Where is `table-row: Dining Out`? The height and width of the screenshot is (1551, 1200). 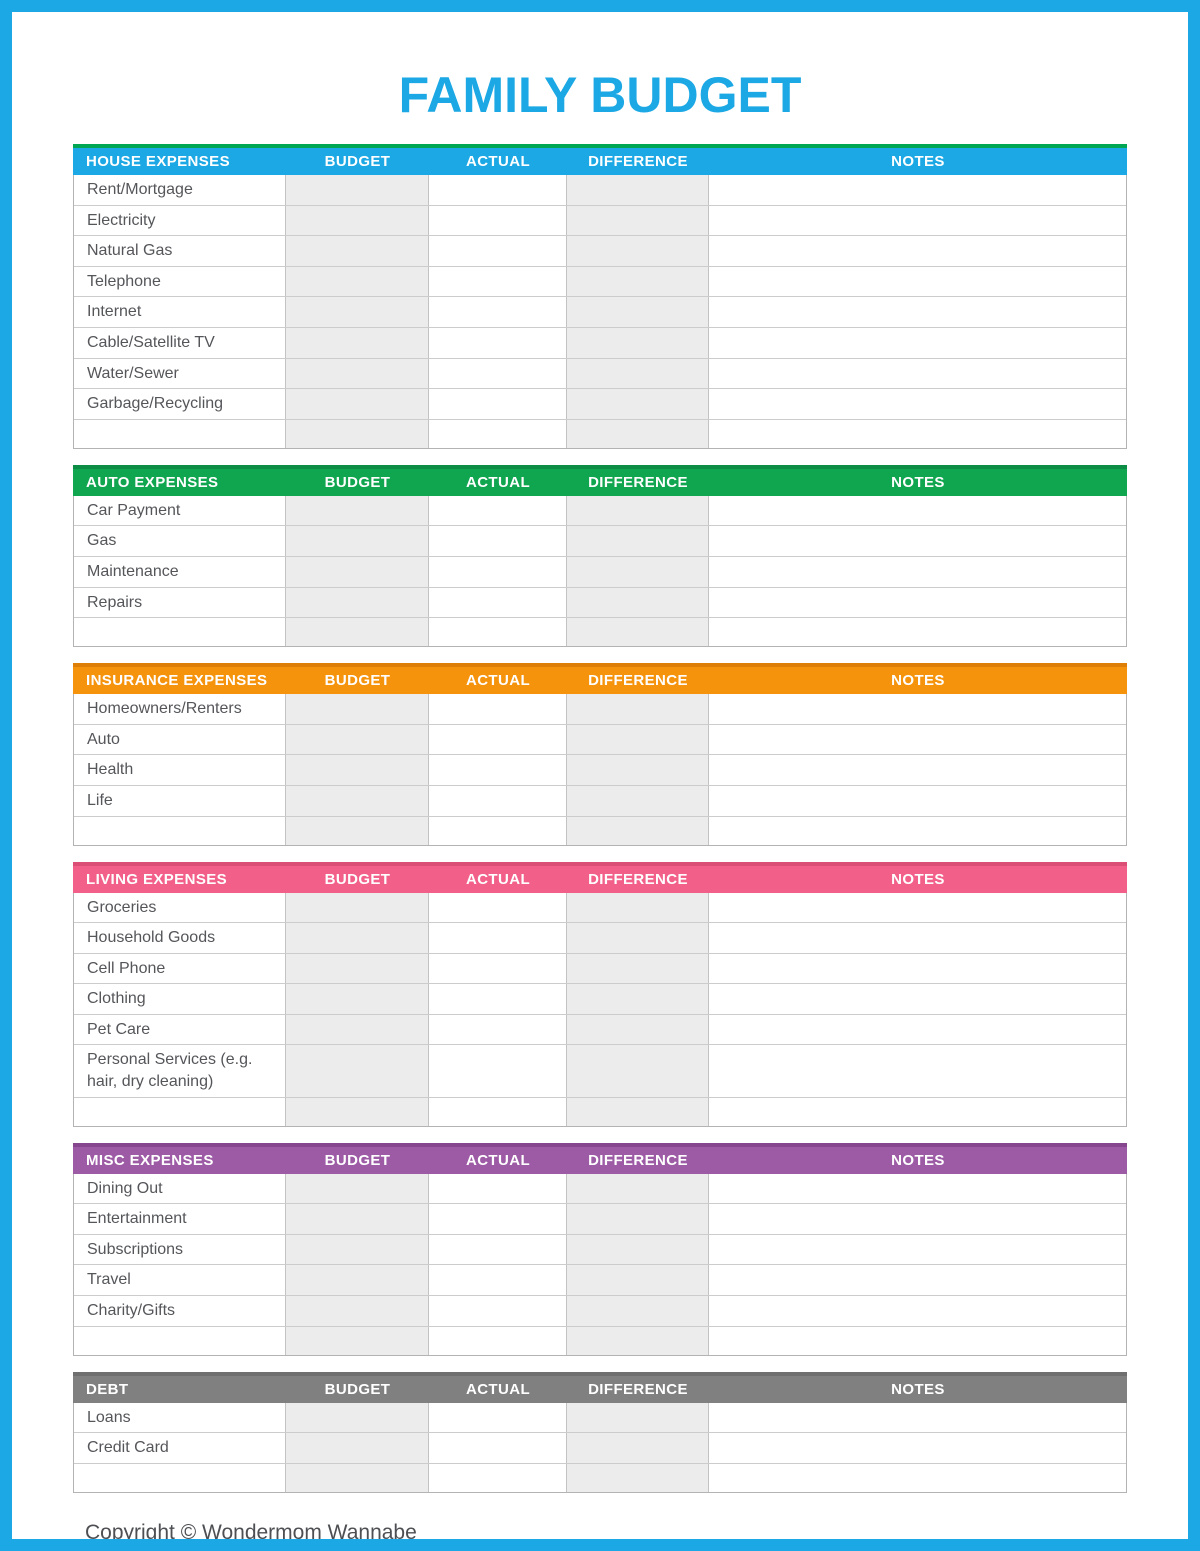 table-row: Dining Out is located at coordinates (600, 1189).